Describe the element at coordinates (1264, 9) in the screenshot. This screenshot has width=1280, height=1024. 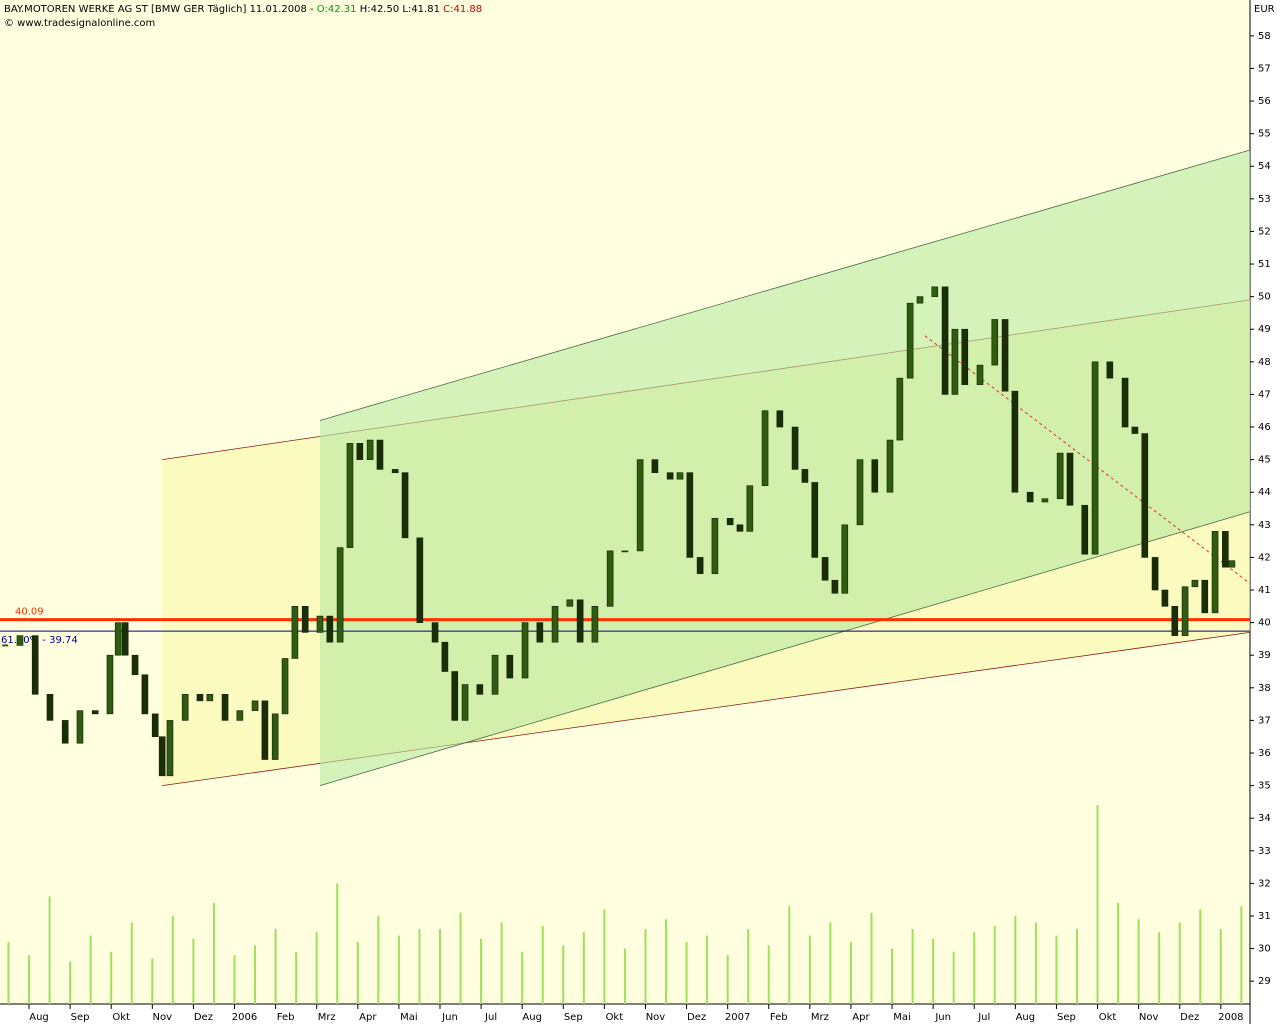
I see `unit-label: EUR` at that location.